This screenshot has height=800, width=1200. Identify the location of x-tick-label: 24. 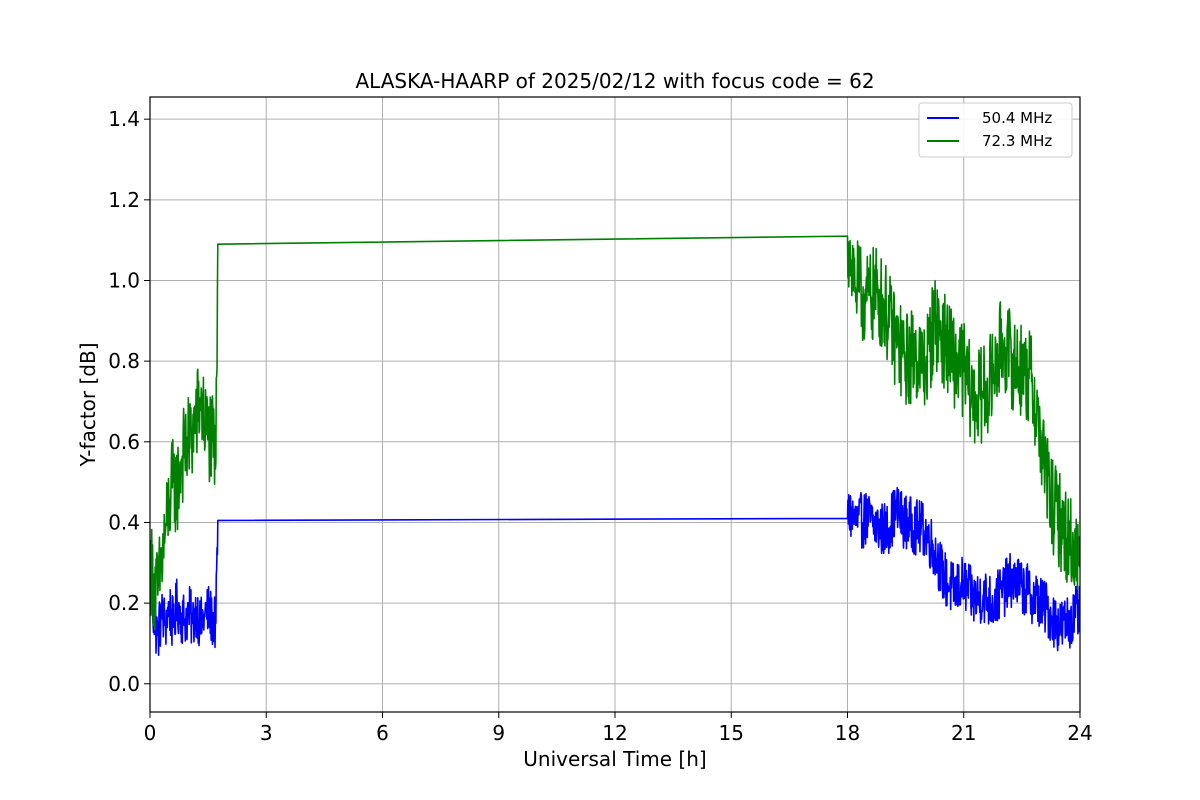
(1079, 733).